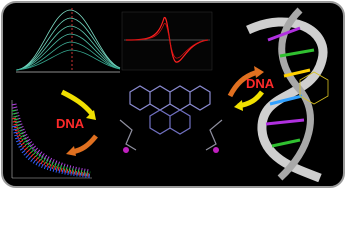  Describe the element at coordinates (290, 87) in the screenshot. I see `base-pairs` at that location.